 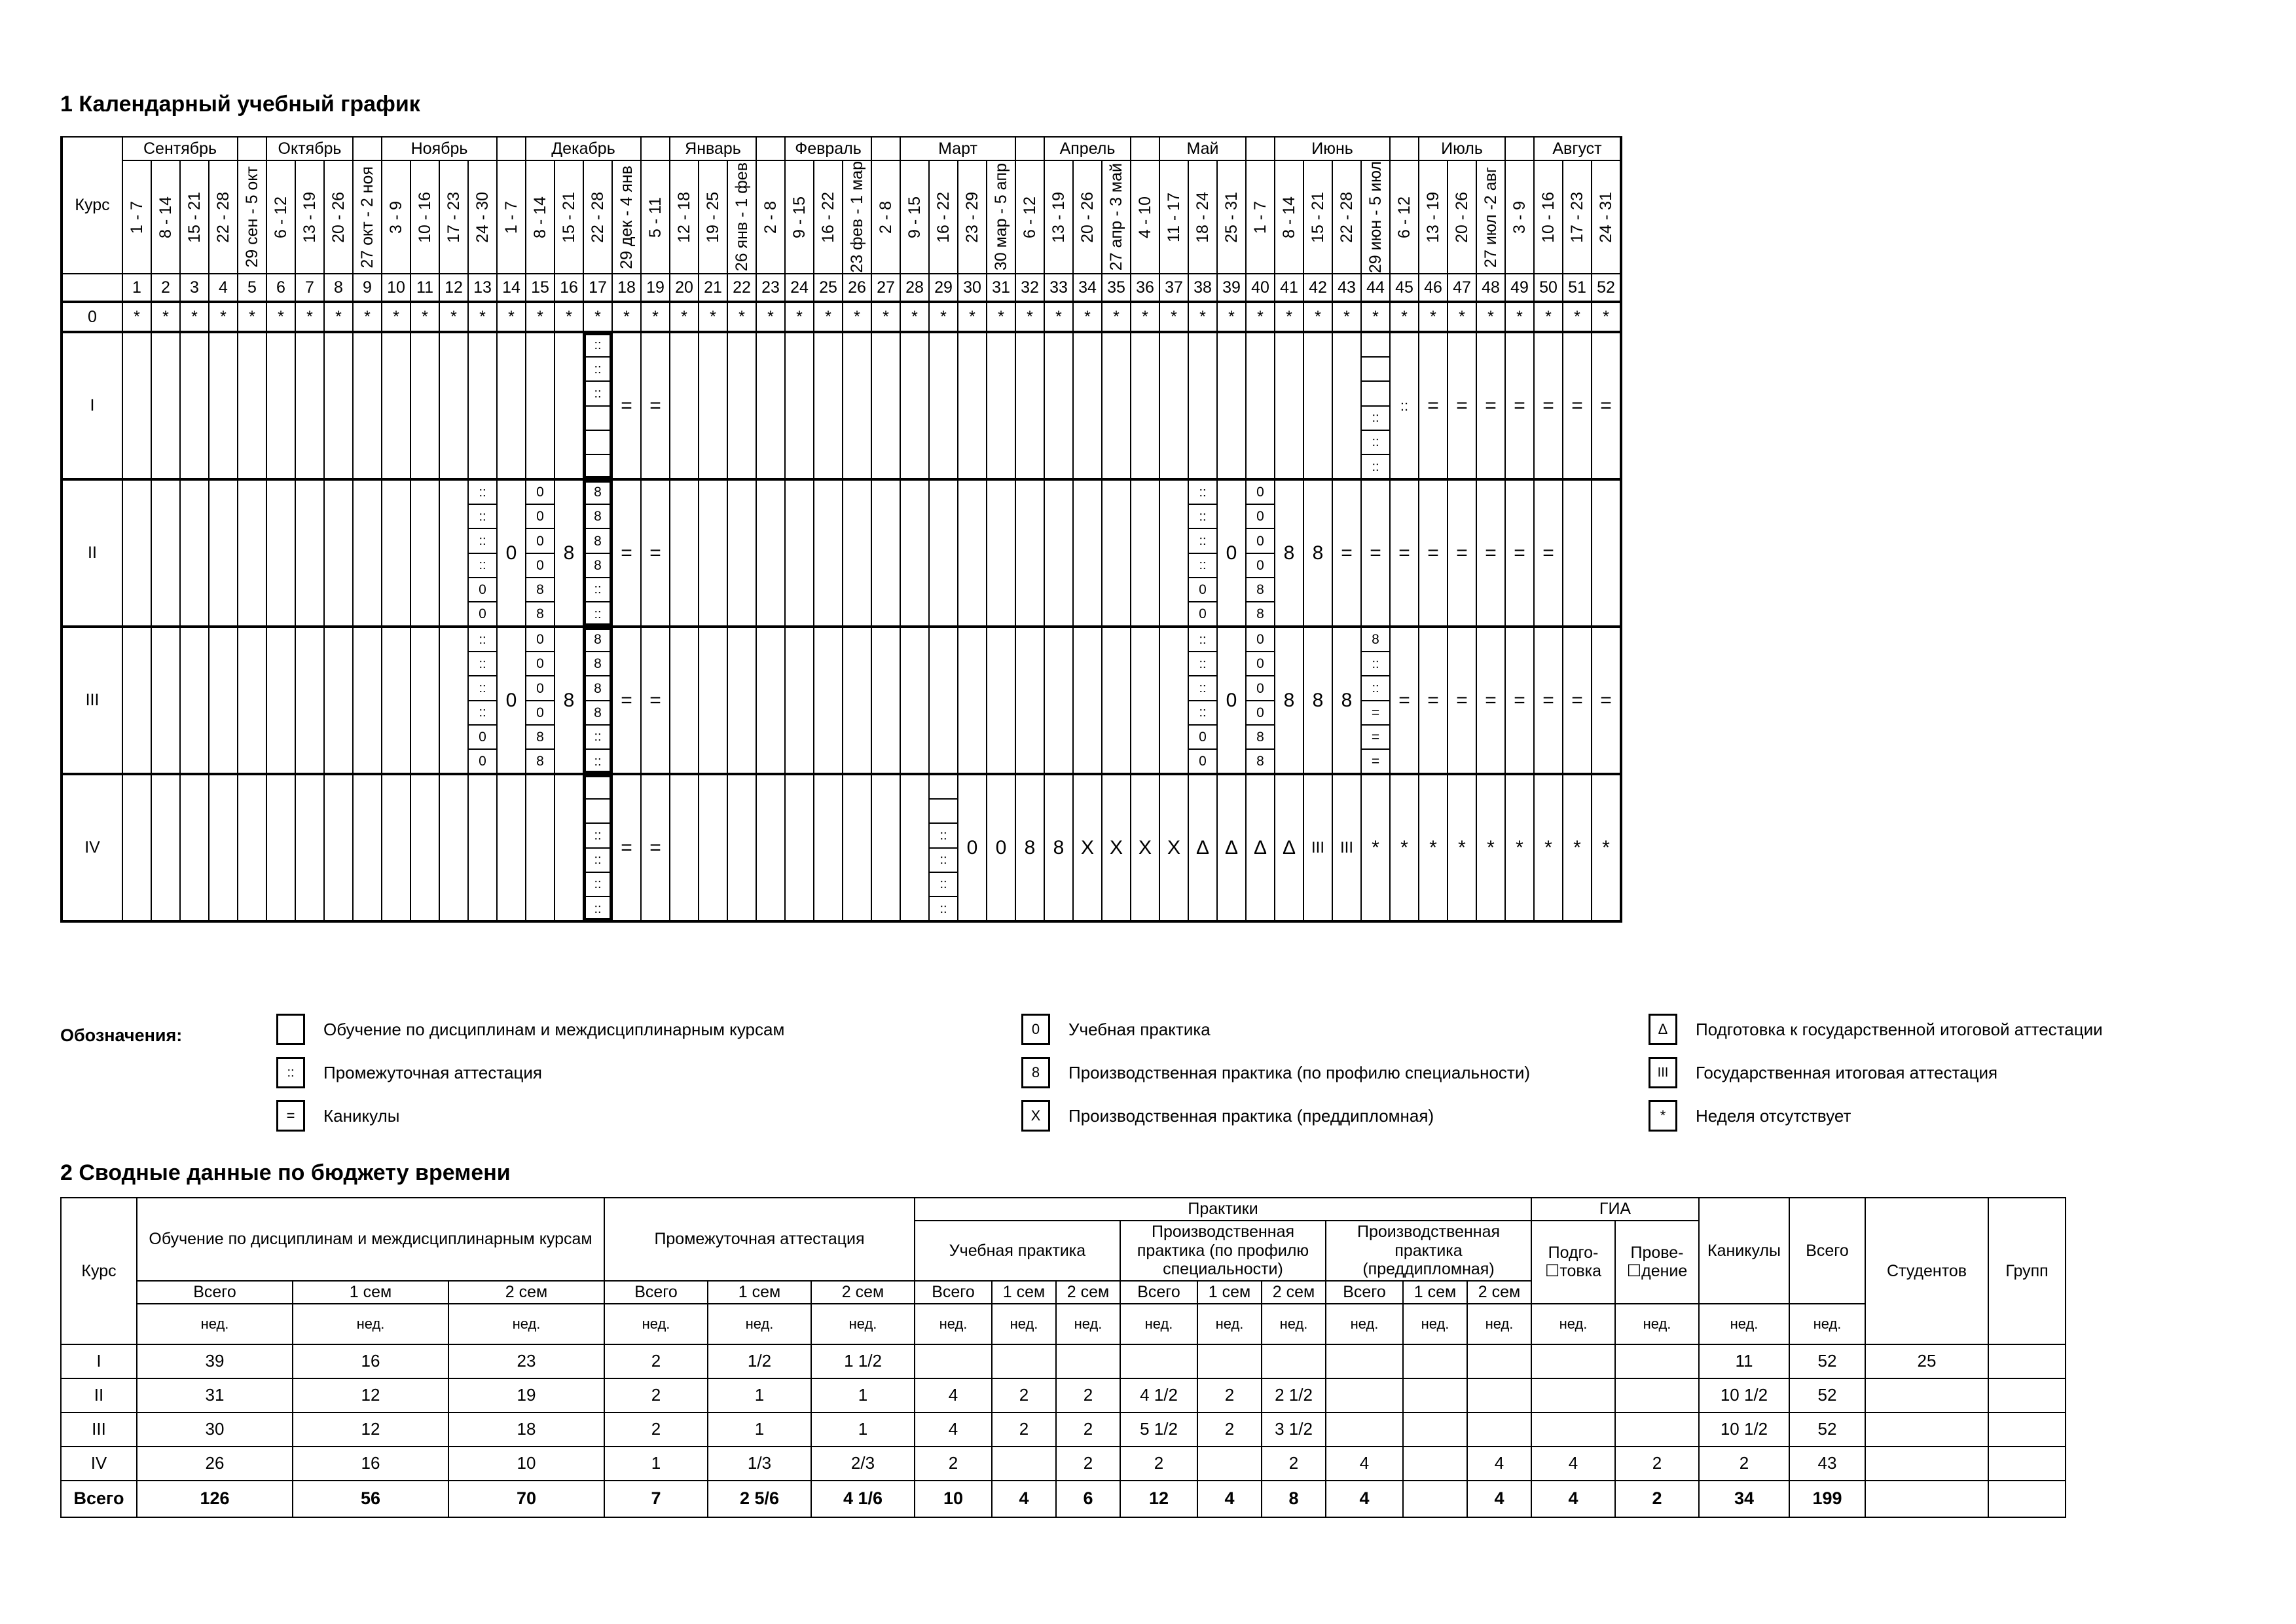 I want to click on summary-row-kurs: III, so click(x=98, y=1429).